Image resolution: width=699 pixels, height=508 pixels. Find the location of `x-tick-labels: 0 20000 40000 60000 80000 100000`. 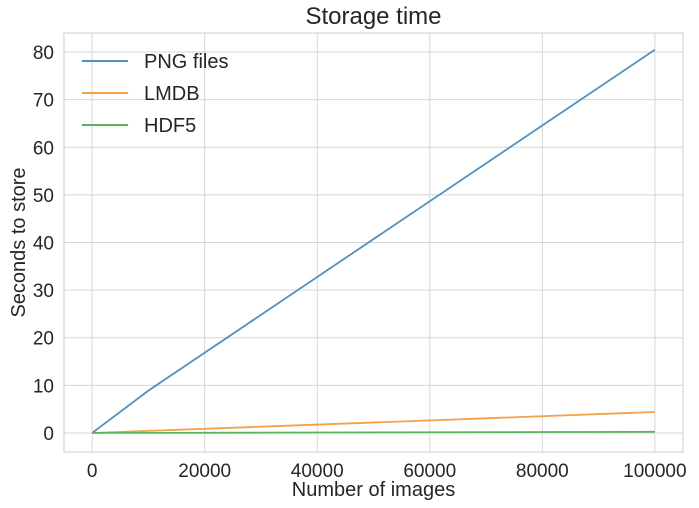

x-tick-labels: 0 20000 40000 60000 80000 100000 is located at coordinates (387, 471).